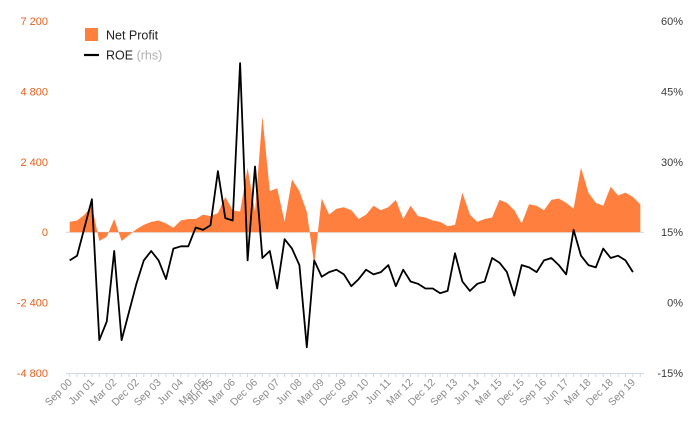 The image size is (700, 433). I want to click on left-axis-tick-label: 2 400, so click(34, 163).